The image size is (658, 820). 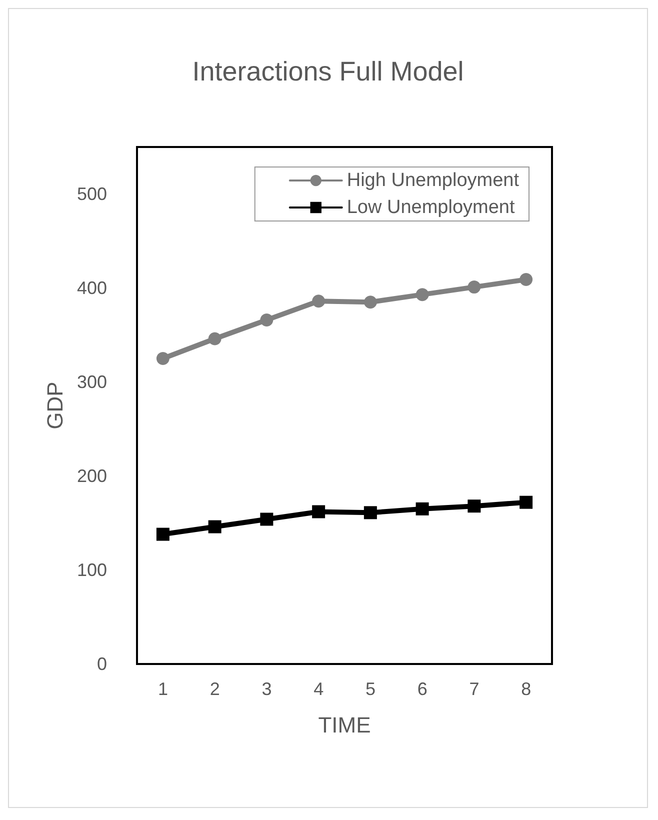 What do you see at coordinates (267, 689) in the screenshot?
I see `x-tick-label: 3` at bounding box center [267, 689].